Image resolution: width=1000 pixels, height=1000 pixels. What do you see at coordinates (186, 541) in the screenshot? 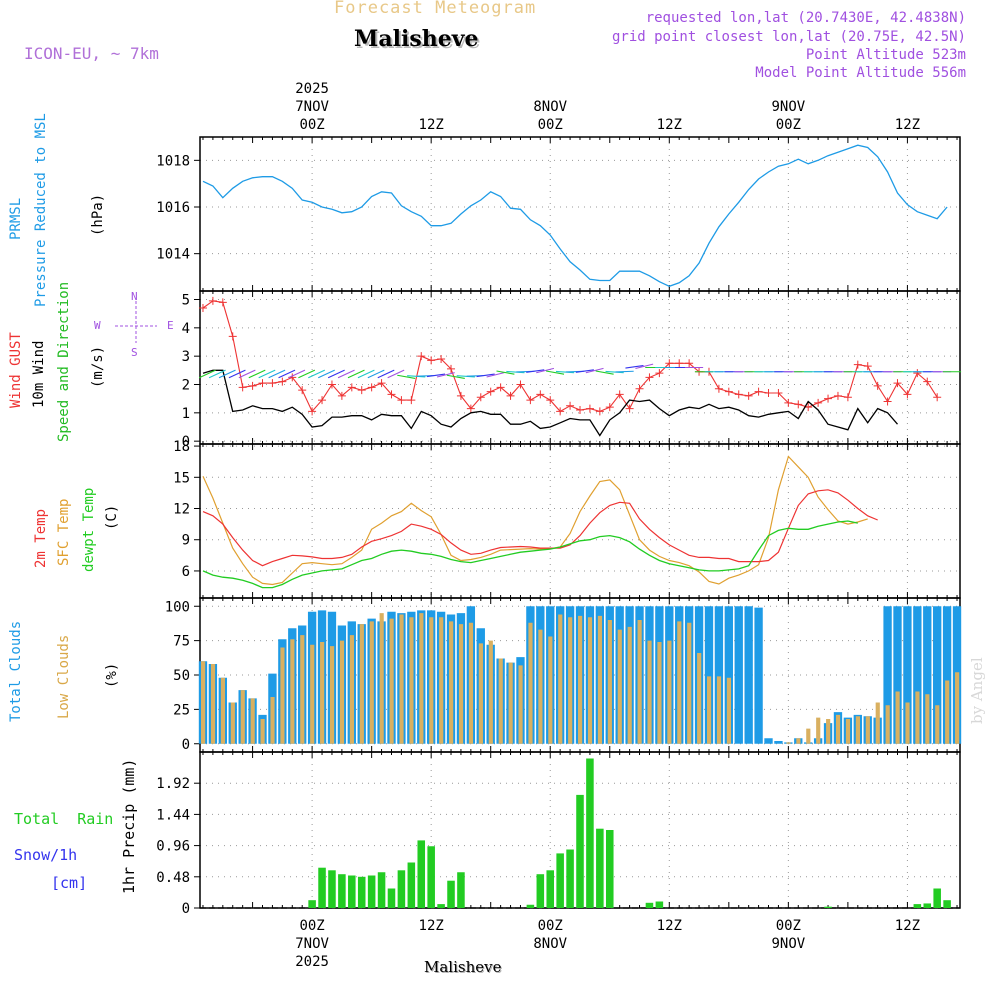
I see `y-tick-label: 9` at bounding box center [186, 541].